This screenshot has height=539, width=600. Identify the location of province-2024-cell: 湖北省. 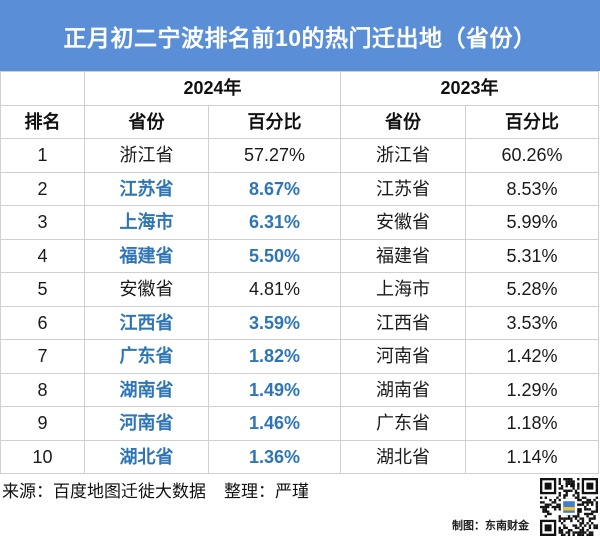
(146, 456).